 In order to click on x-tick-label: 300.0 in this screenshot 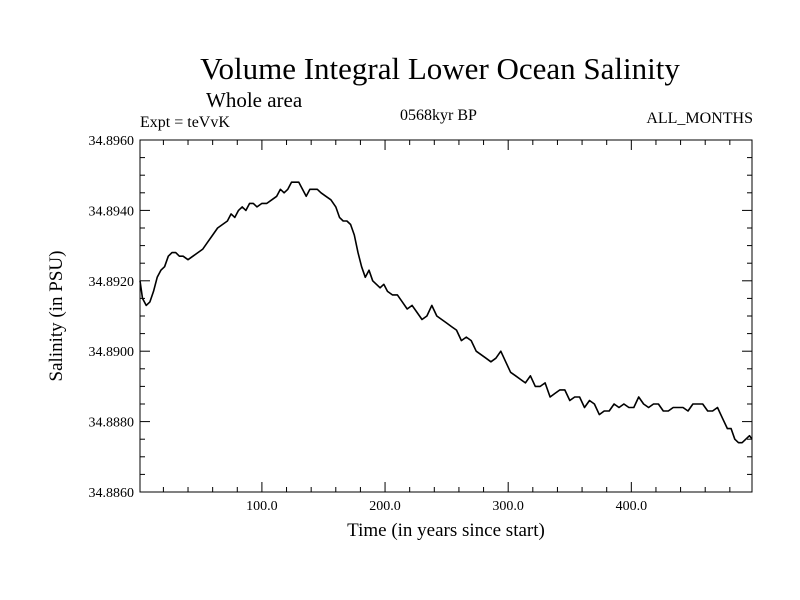, I will do `click(508, 506)`.